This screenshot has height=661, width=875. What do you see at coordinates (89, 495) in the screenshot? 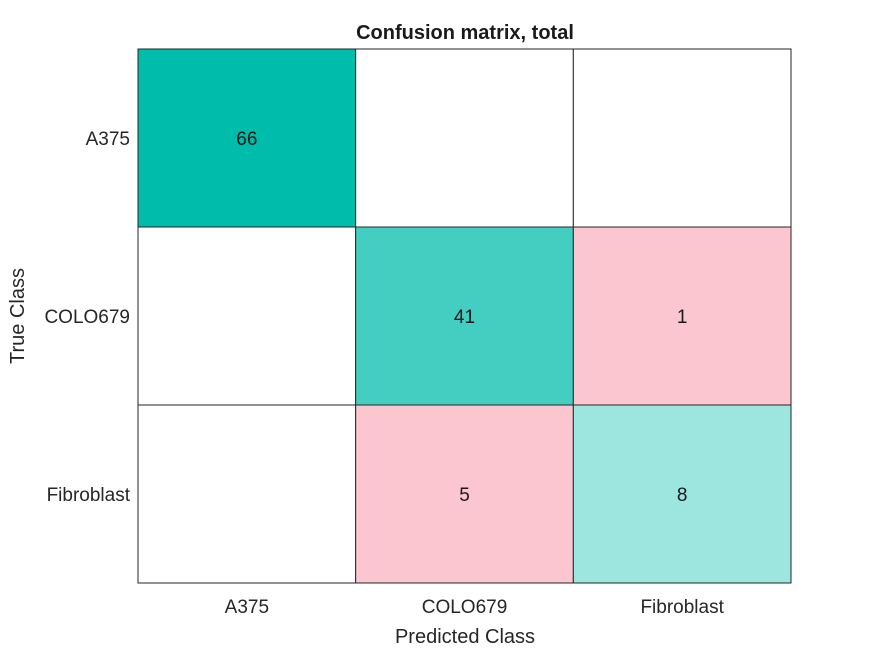
I see `y-tick-label: Fibroblast` at bounding box center [89, 495].